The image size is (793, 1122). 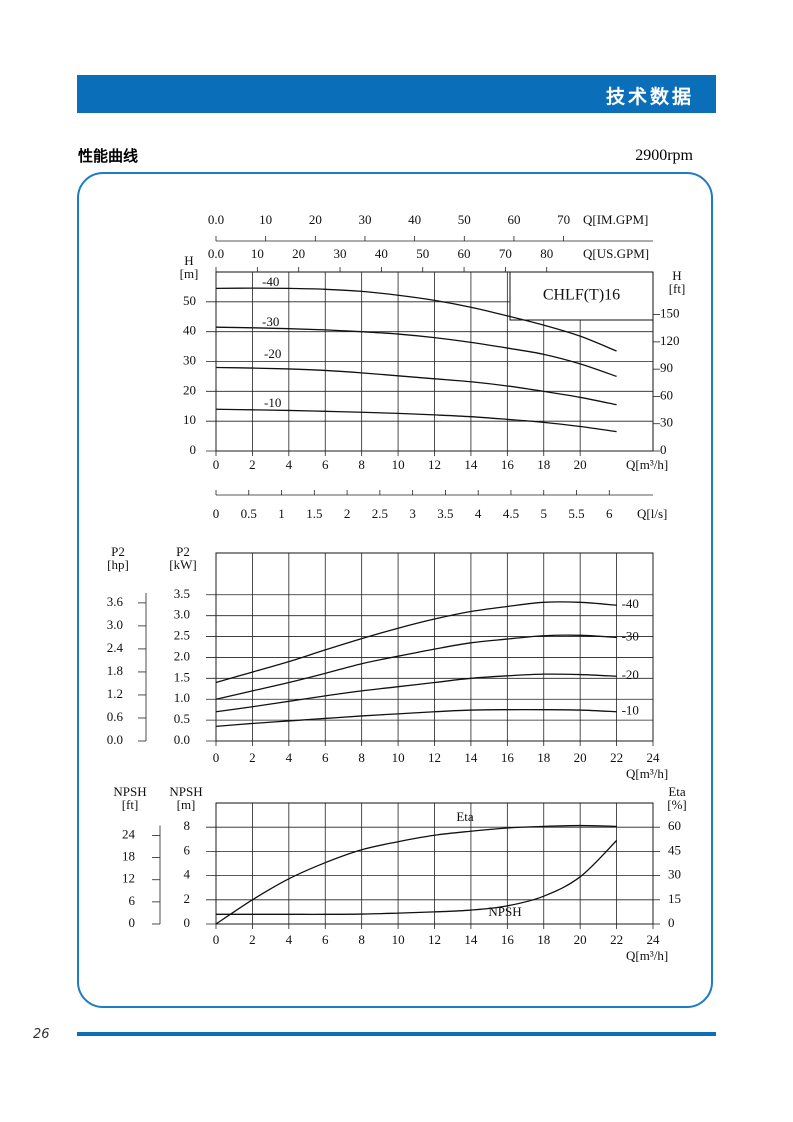 I want to click on y-tick-label: 4, so click(x=187, y=874).